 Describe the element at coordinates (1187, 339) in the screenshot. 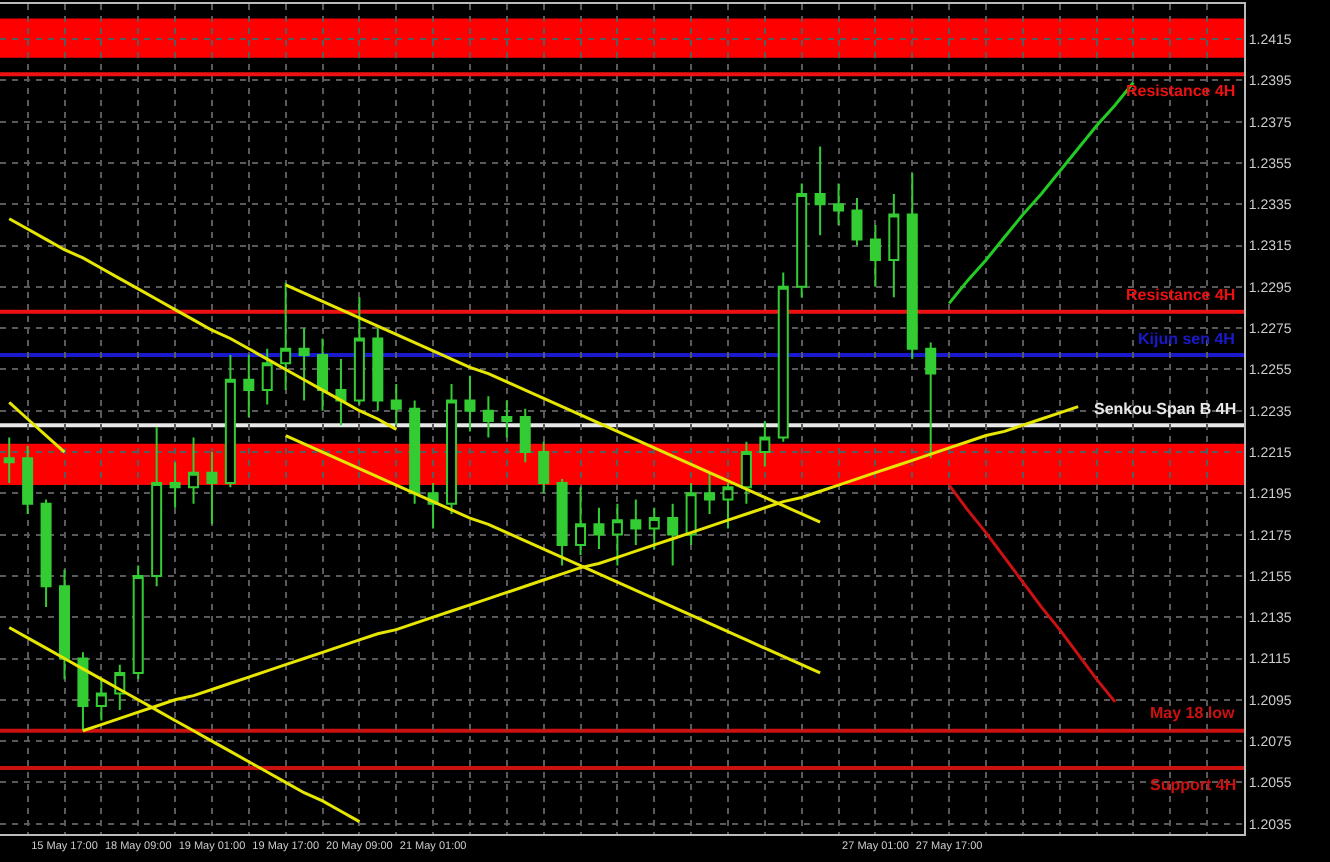

I see `ref-line-label: Kijun sen 4H` at that location.